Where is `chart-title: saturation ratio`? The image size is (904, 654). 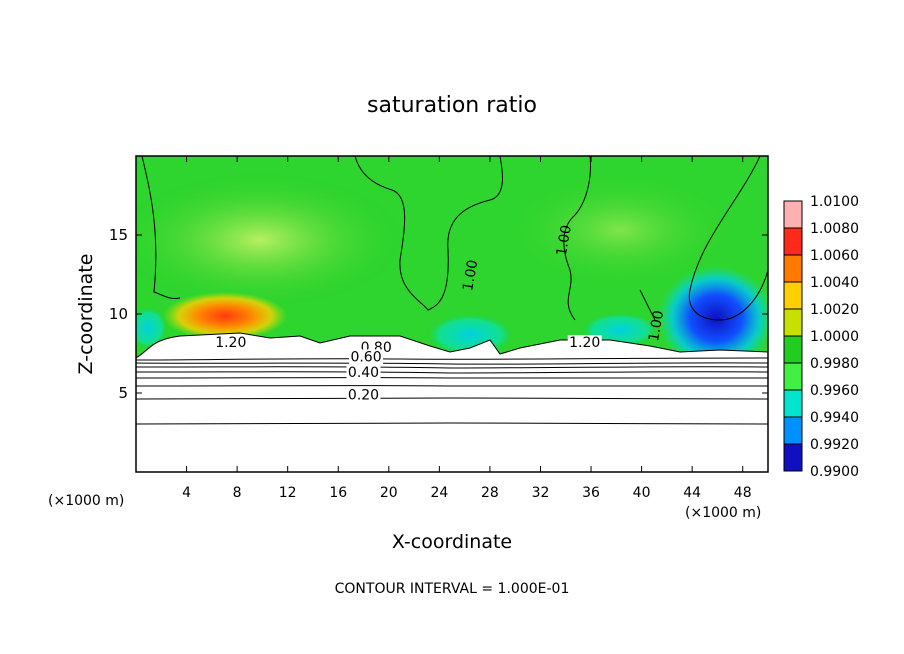
chart-title: saturation ratio is located at coordinates (452, 105).